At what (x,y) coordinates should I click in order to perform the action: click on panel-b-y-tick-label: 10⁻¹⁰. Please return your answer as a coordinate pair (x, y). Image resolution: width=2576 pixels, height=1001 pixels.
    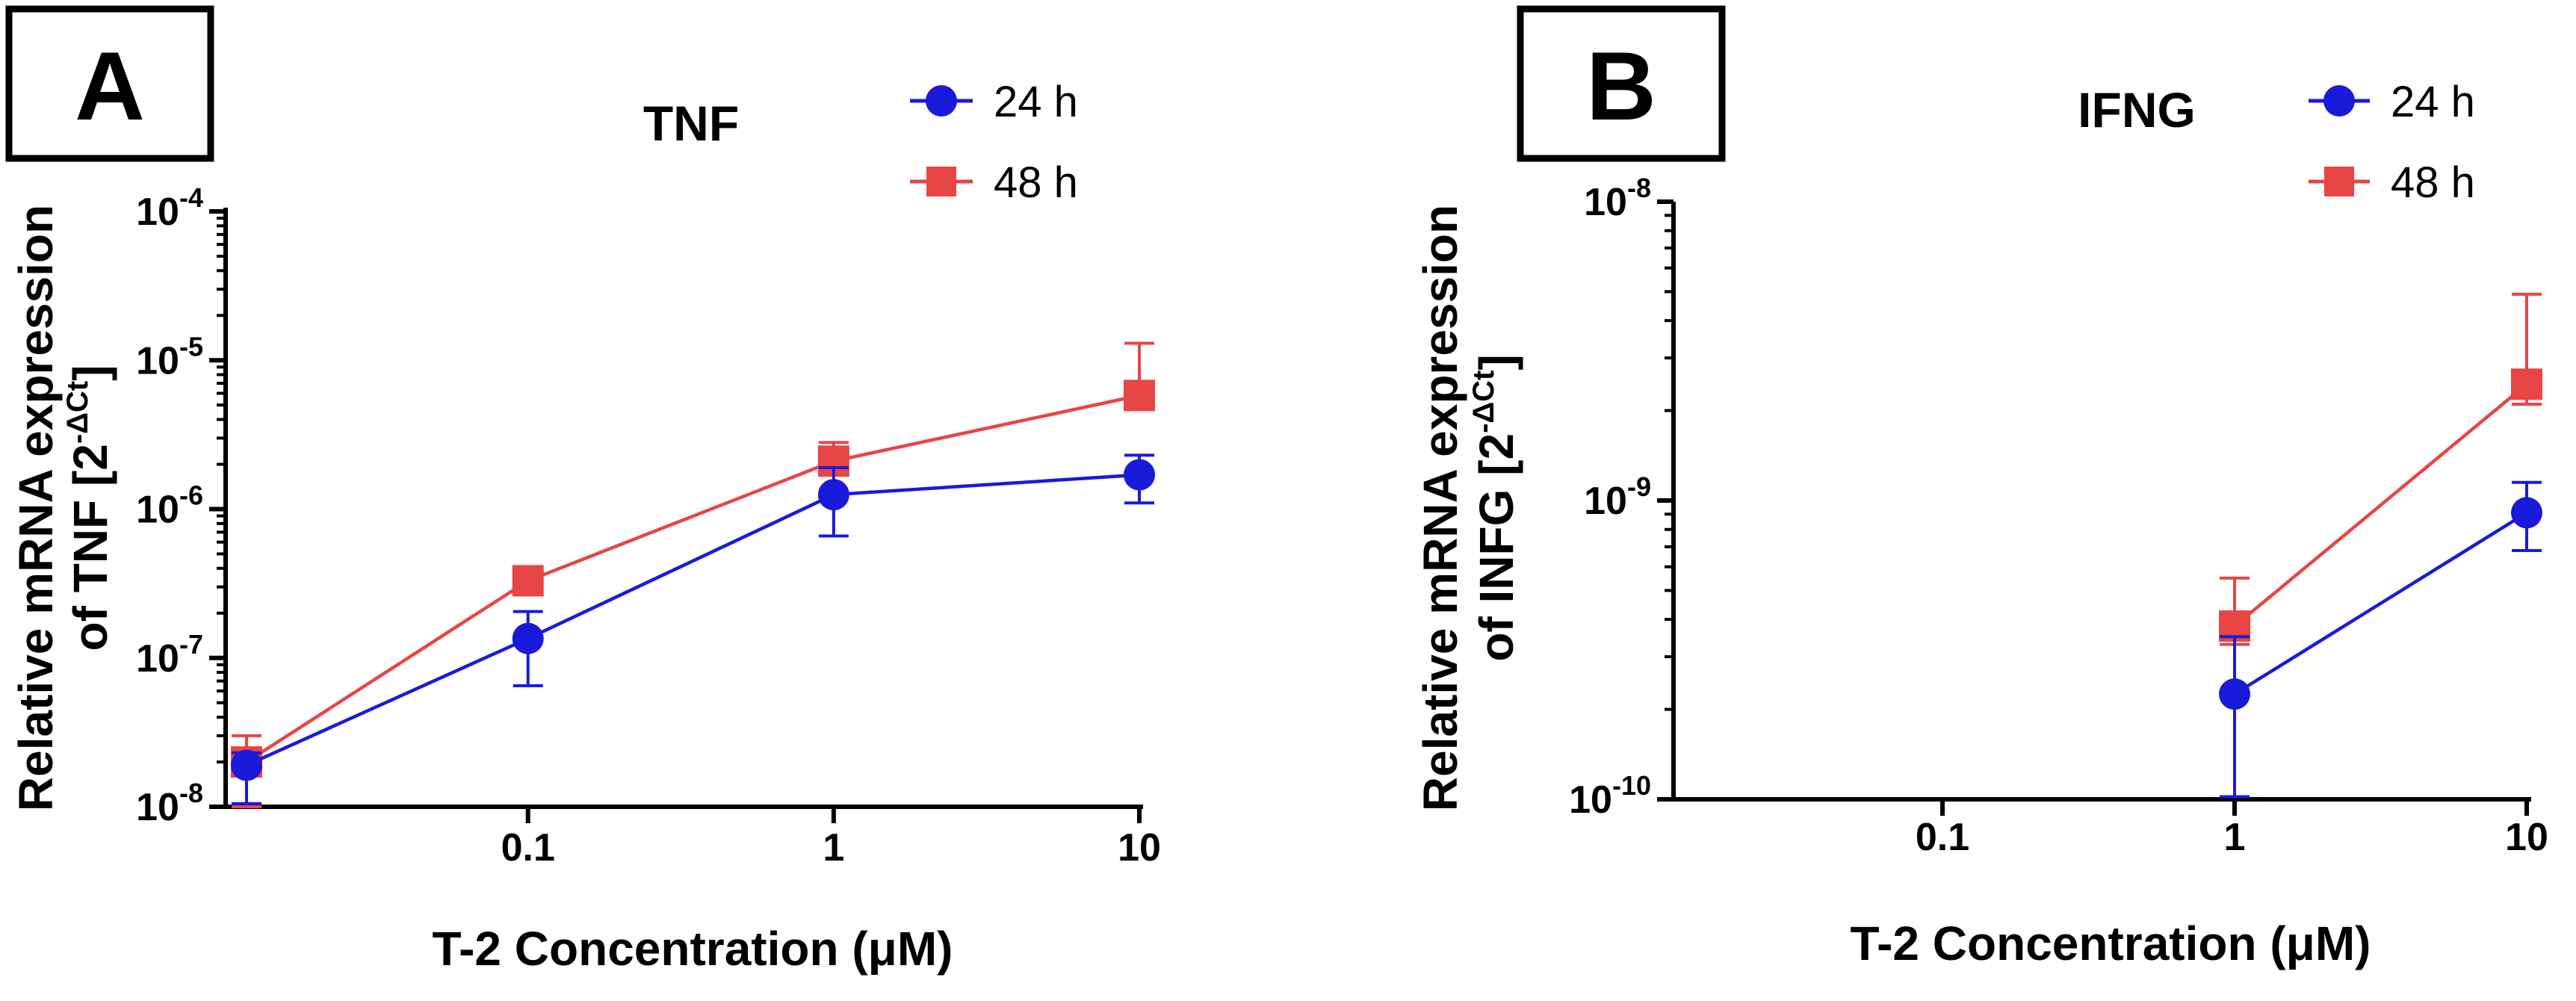
    Looking at the image, I should click on (1610, 796).